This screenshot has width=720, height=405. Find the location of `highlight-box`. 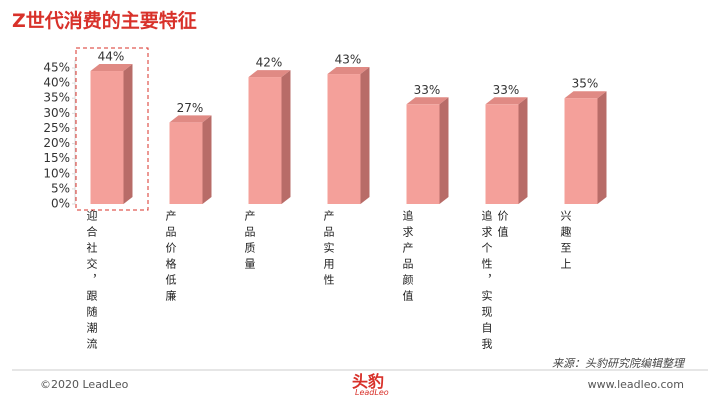

highlight-box is located at coordinates (112, 129).